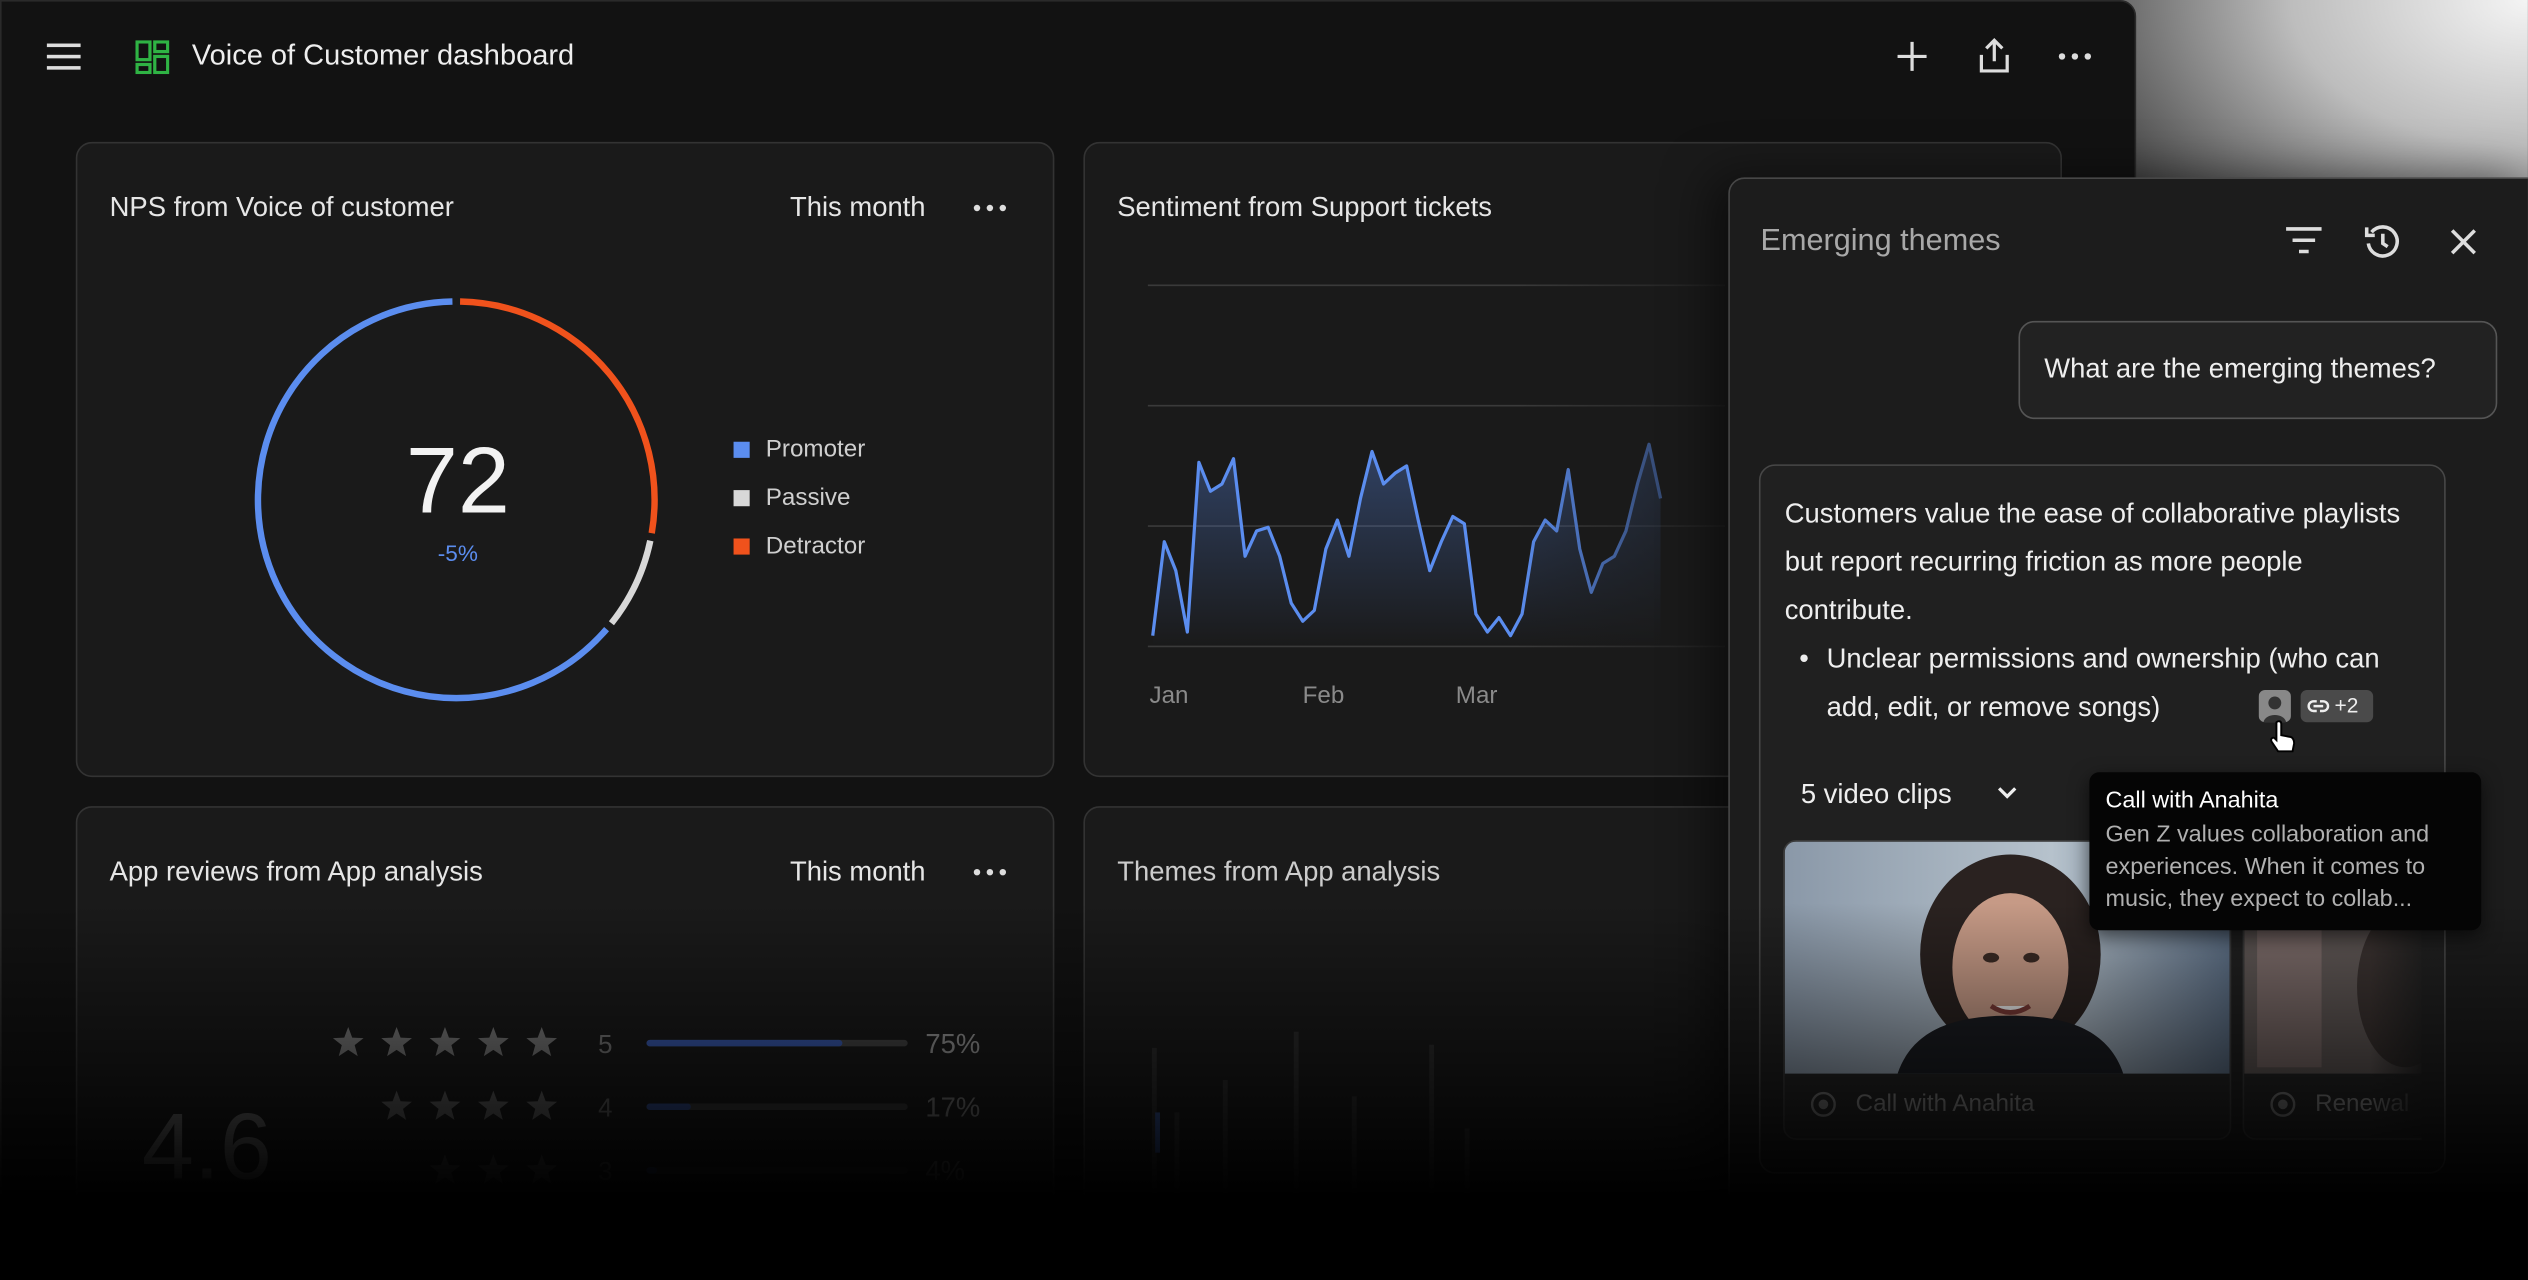 The height and width of the screenshot is (1280, 2528). I want to click on themes-chart-decor, so click(1310, 1112).